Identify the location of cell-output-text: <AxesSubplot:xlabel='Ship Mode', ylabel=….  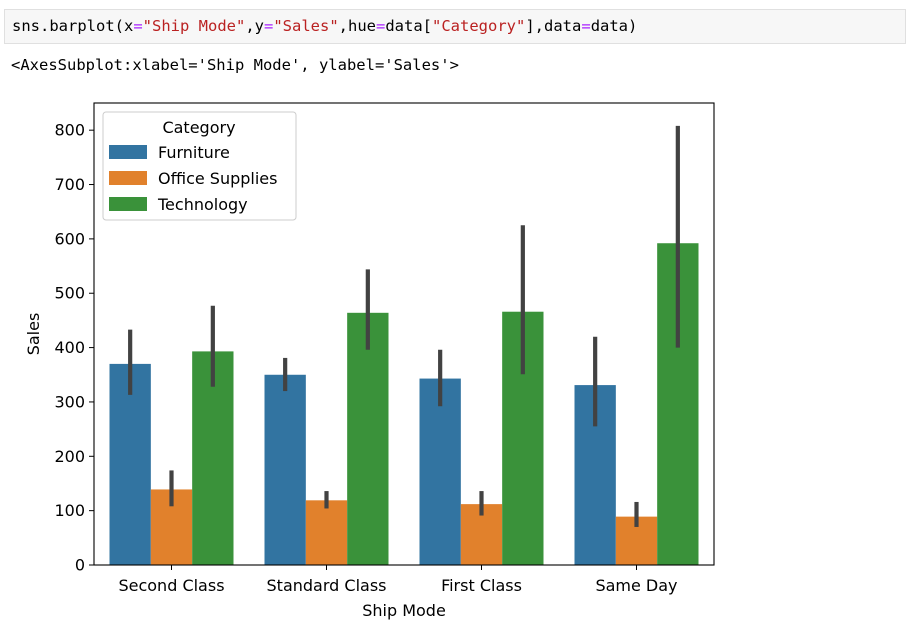
(235, 65).